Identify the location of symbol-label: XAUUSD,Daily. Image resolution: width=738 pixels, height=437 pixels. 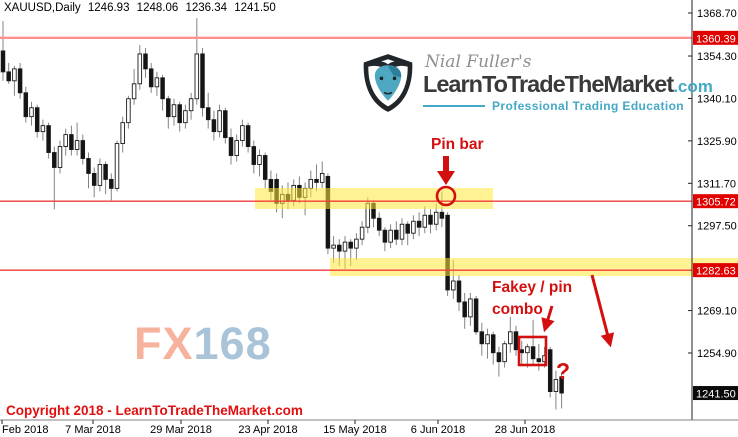
(42, 8).